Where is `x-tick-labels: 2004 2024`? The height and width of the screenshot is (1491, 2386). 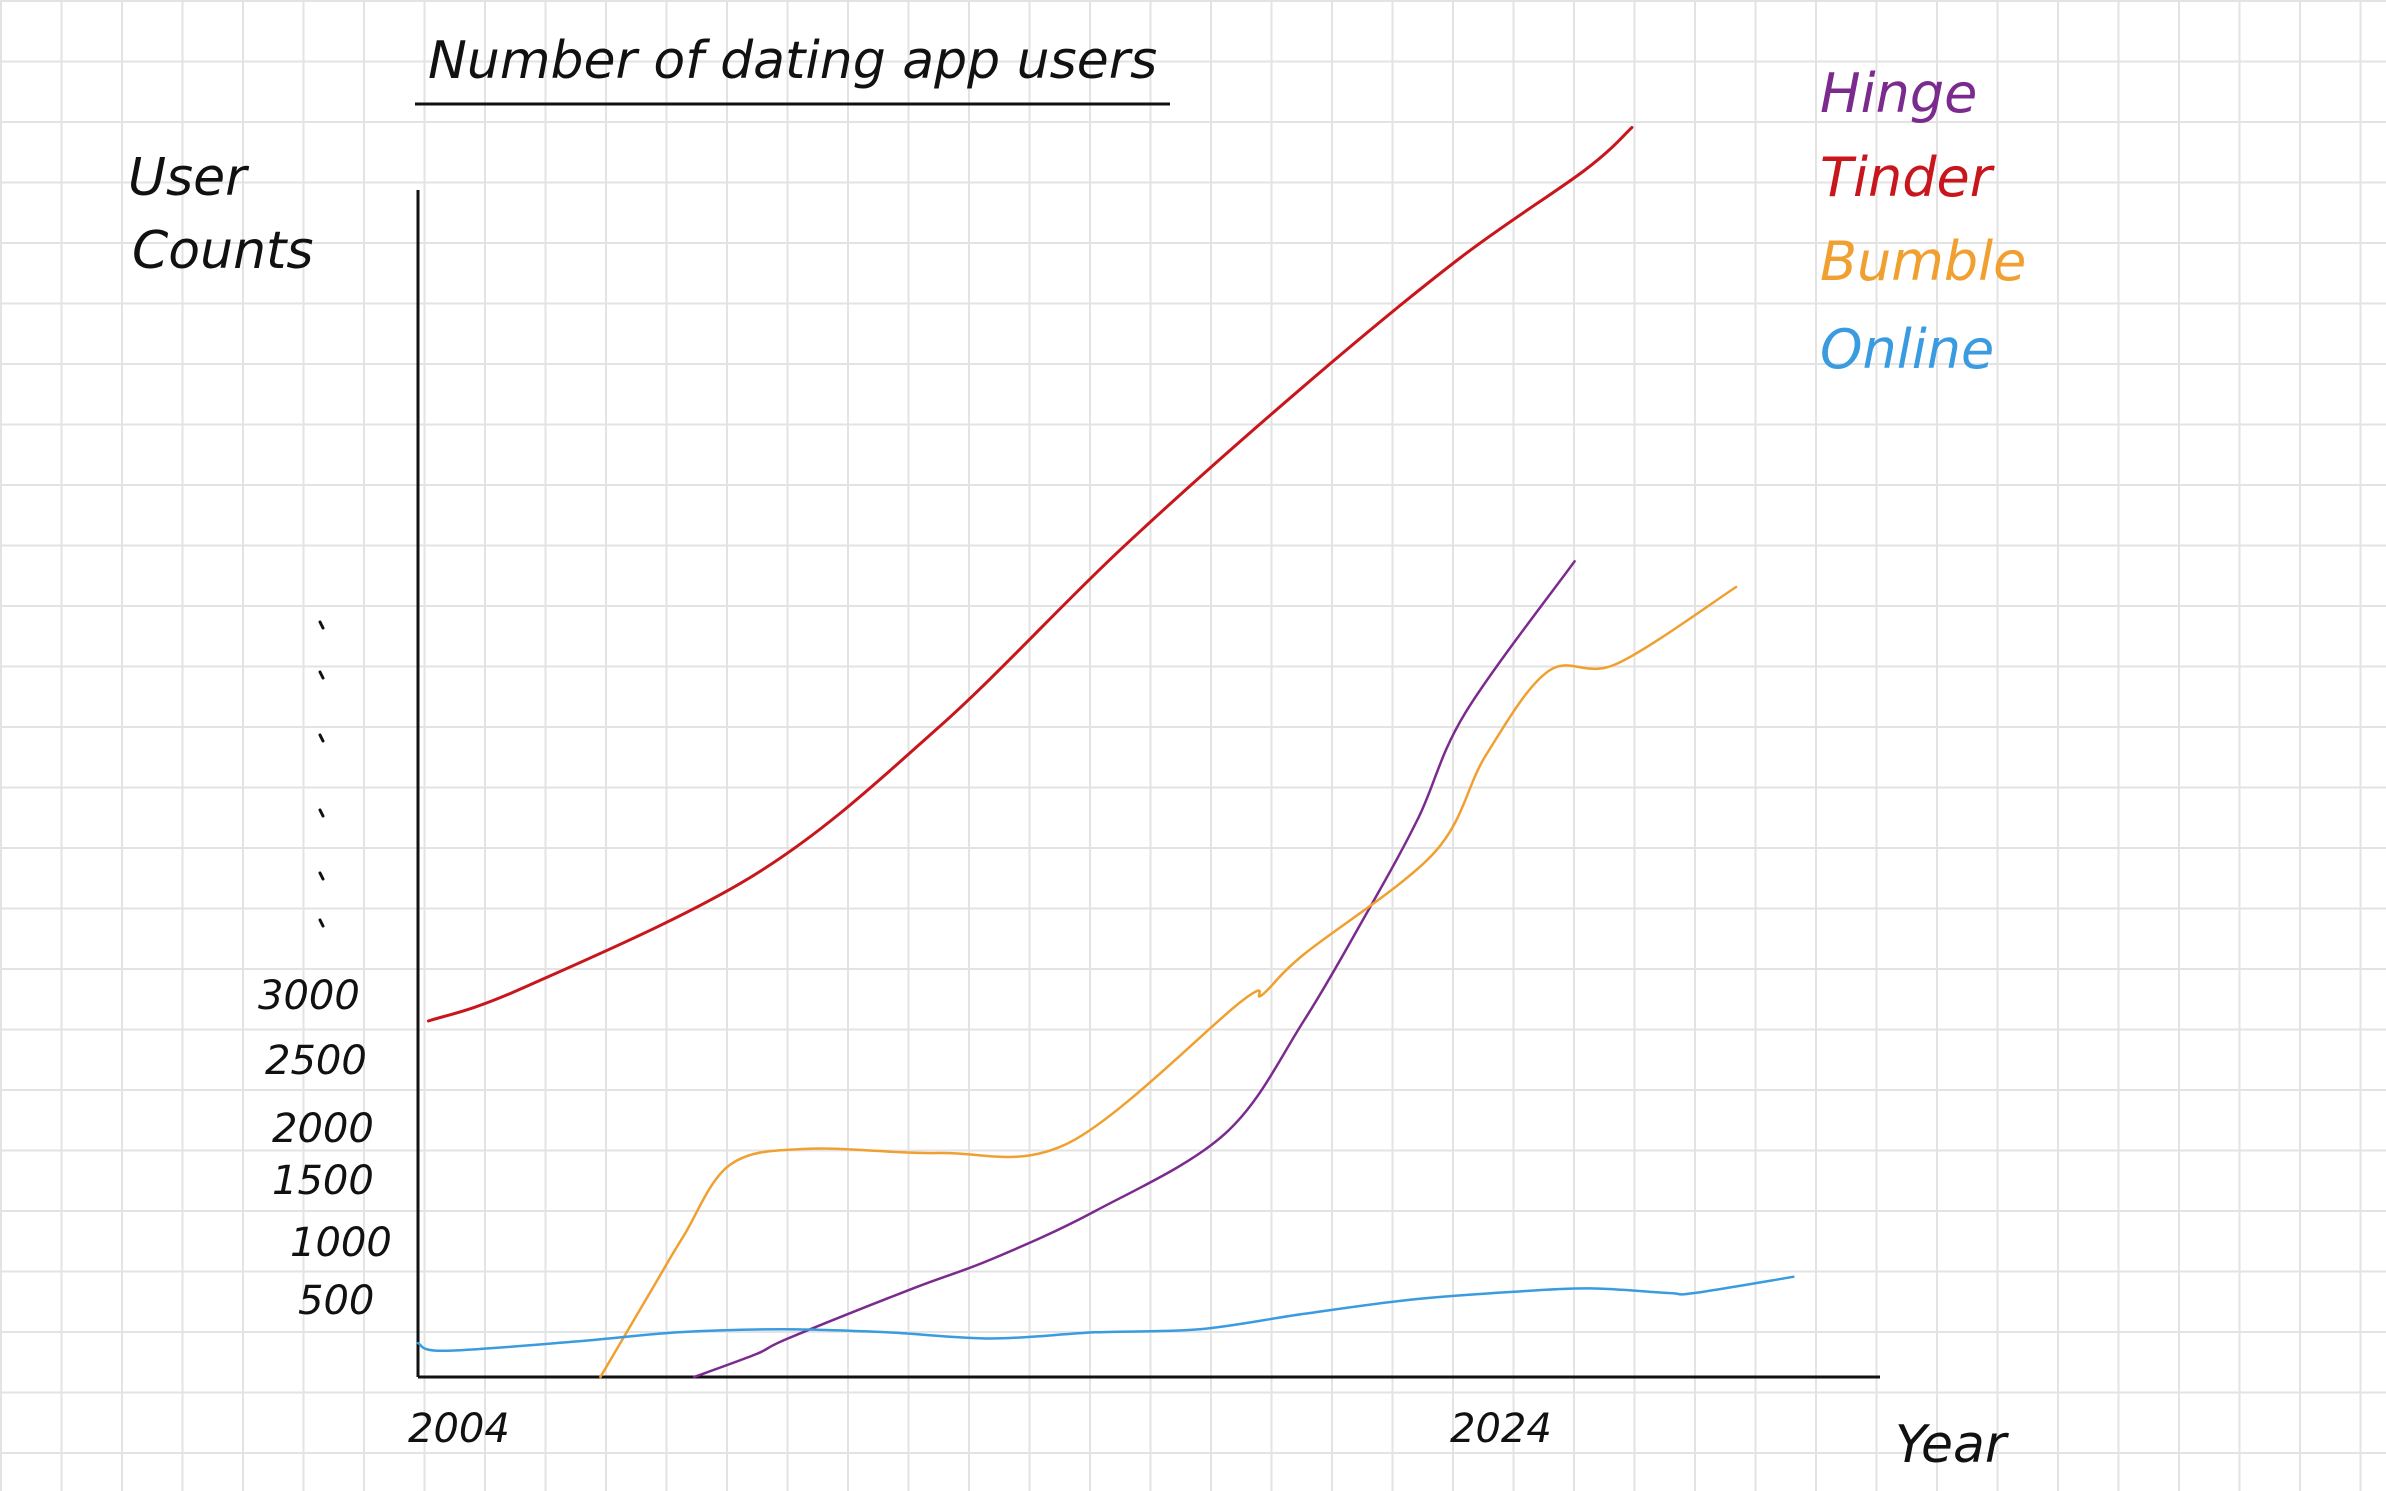 x-tick-labels: 2004 2024 is located at coordinates (980, 1429).